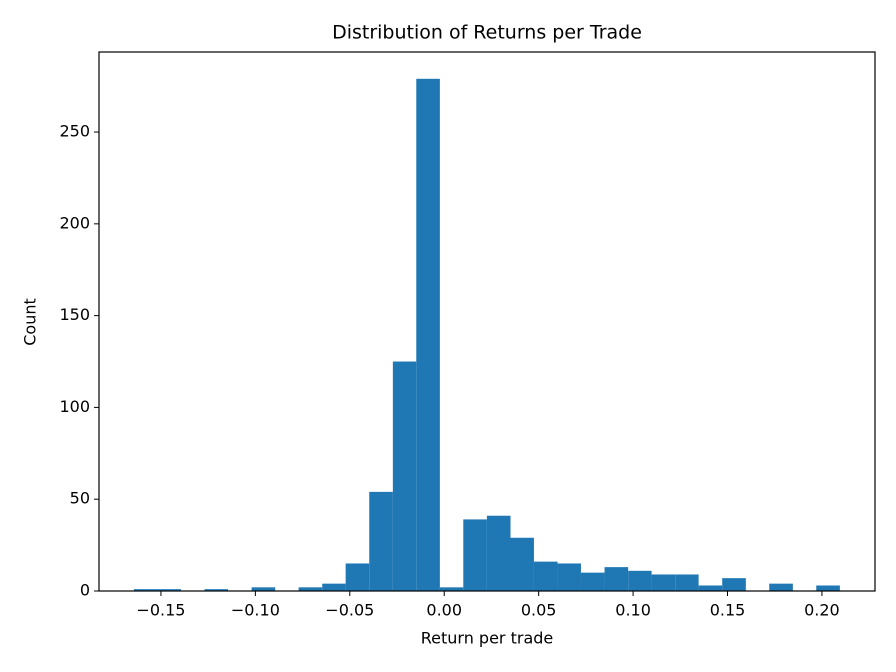 The image size is (896, 672). Describe the element at coordinates (822, 610) in the screenshot. I see `x-tick-label: 0.20` at that location.